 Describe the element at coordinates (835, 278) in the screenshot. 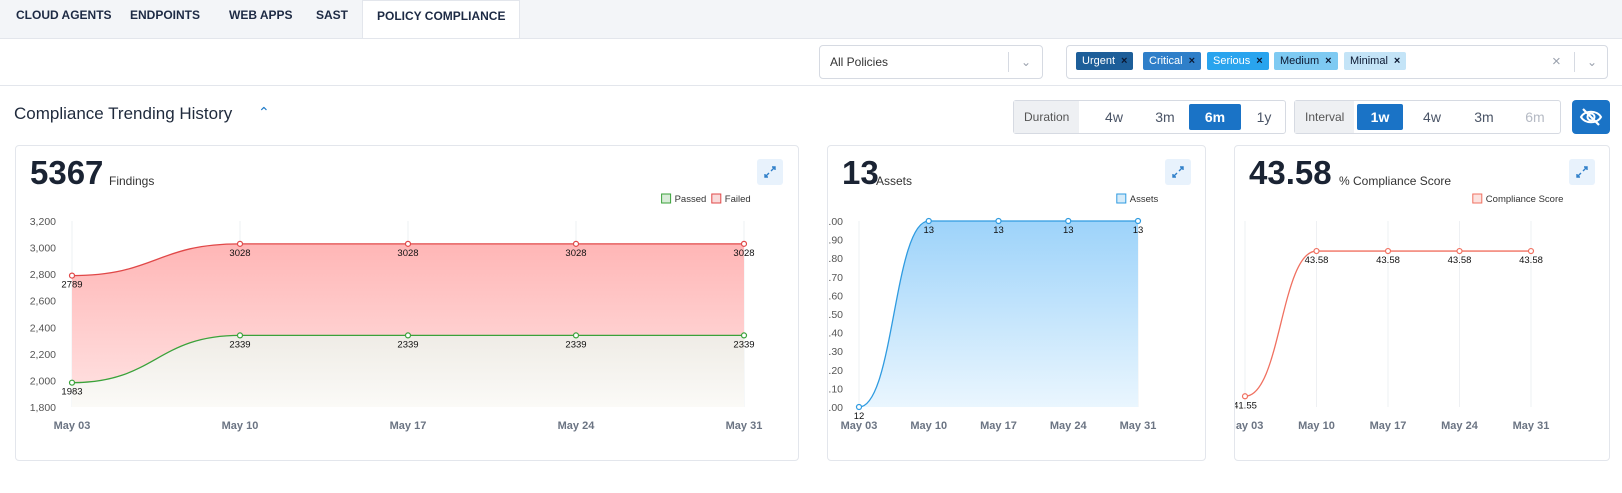

I see `y-tick-label: 12.70` at that location.